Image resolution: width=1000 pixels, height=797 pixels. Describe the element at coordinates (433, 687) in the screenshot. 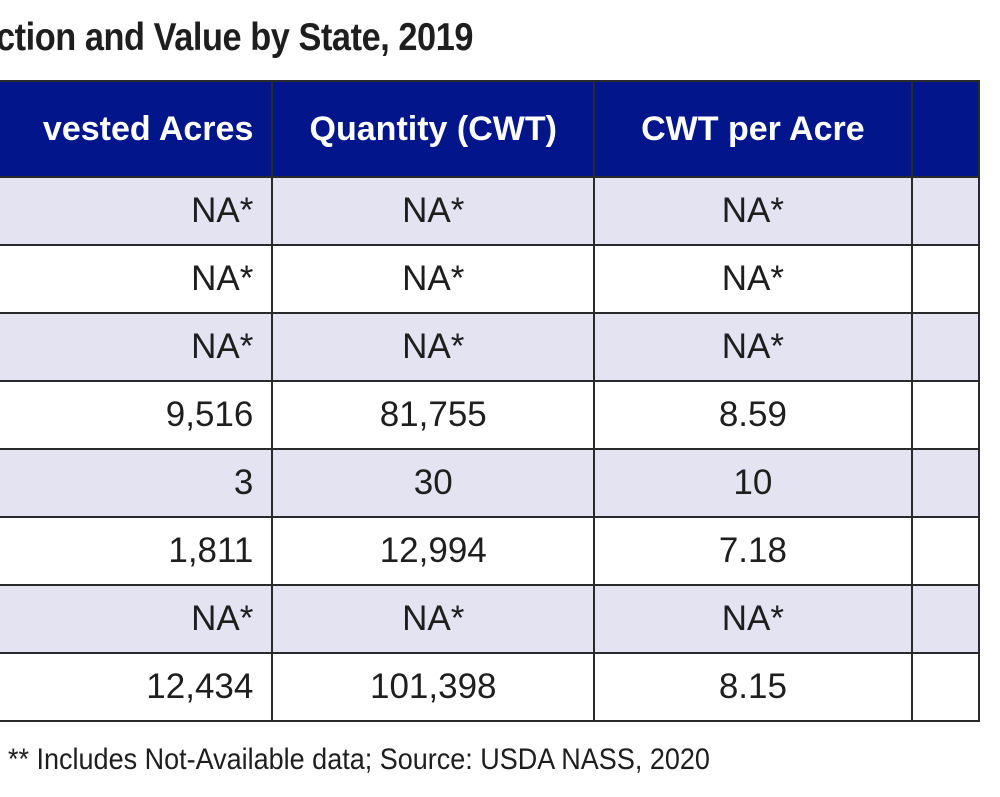

I see `table-cell: 101,398` at that location.